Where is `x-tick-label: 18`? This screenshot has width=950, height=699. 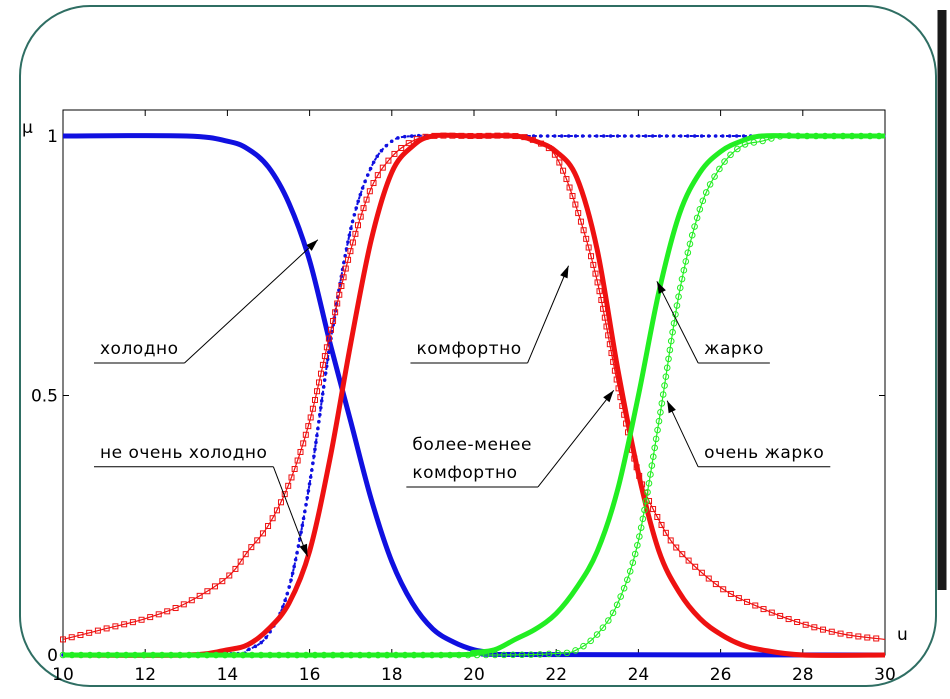 x-tick-label: 18 is located at coordinates (392, 675).